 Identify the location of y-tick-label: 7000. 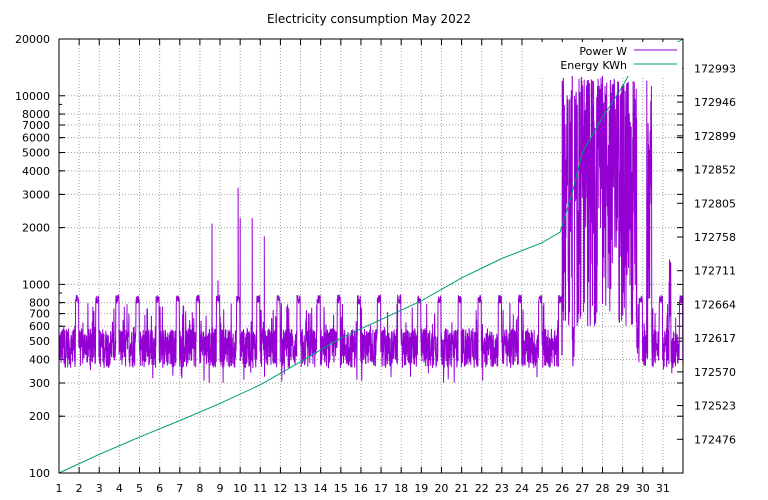
(36, 125).